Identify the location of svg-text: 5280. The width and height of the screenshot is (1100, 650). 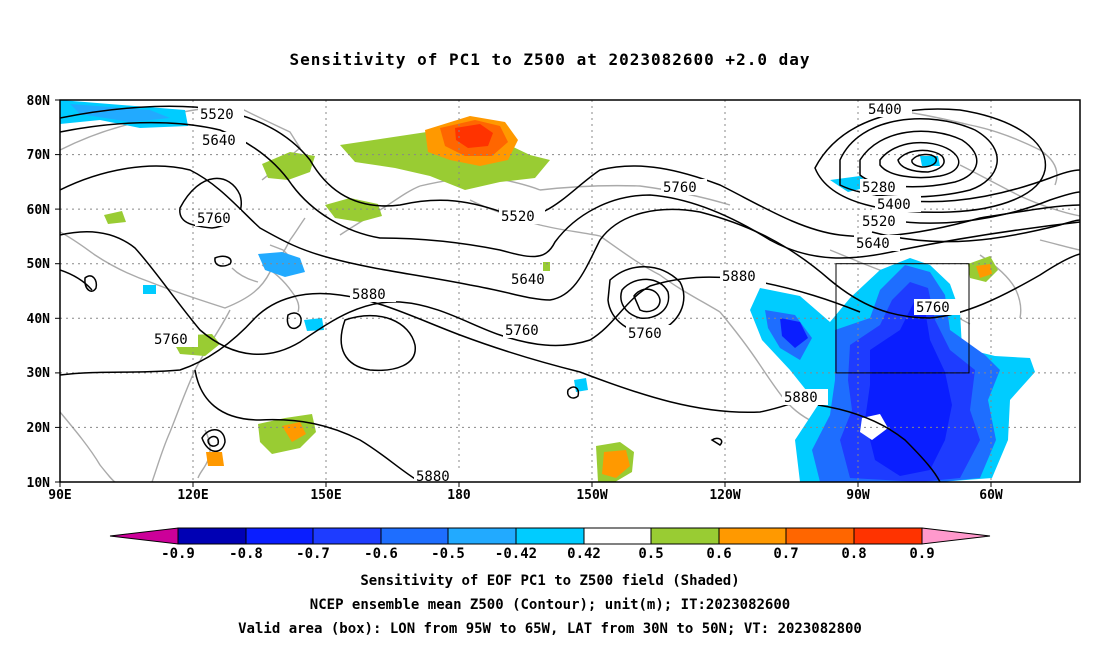
(879, 188).